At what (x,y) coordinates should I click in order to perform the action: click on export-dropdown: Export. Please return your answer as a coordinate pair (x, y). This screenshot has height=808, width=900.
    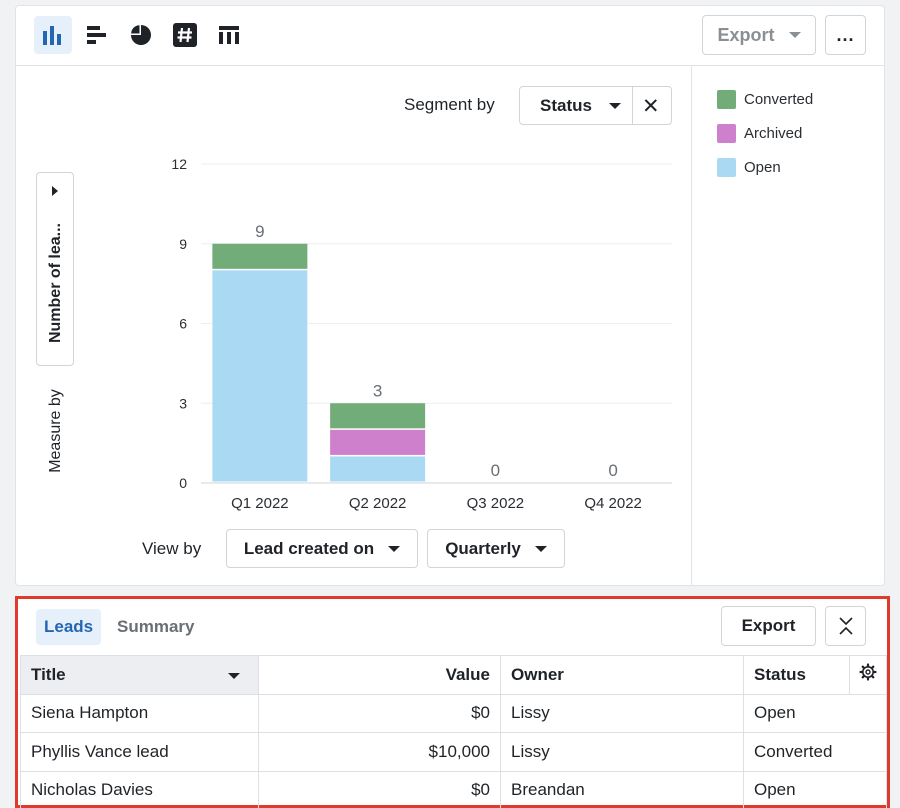
    Looking at the image, I should click on (759, 35).